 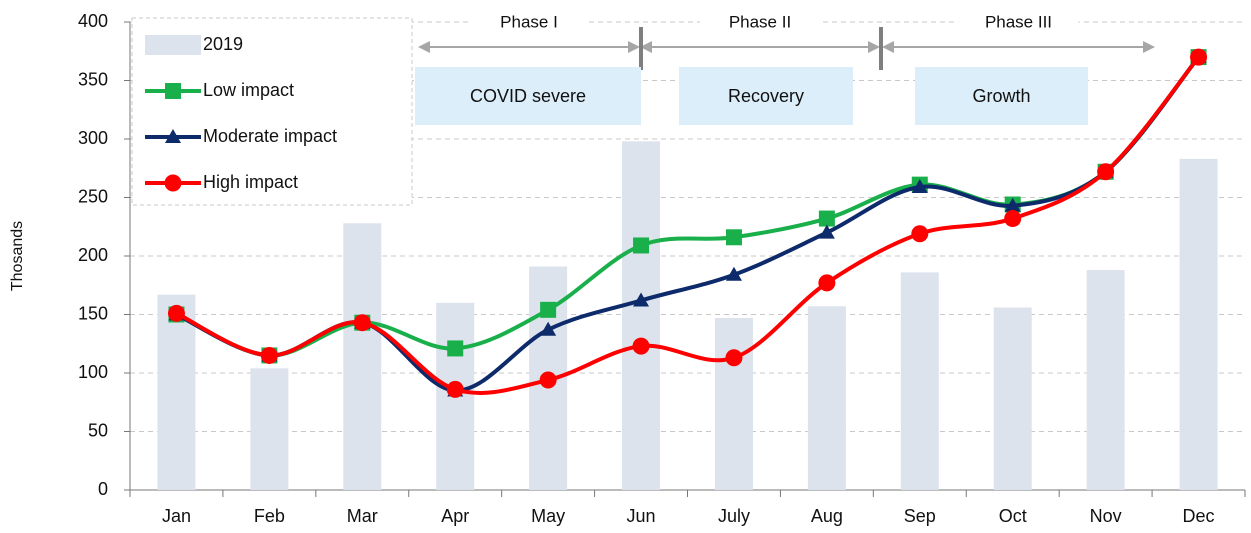 I want to click on phase-label: Phase II, so click(x=760, y=21).